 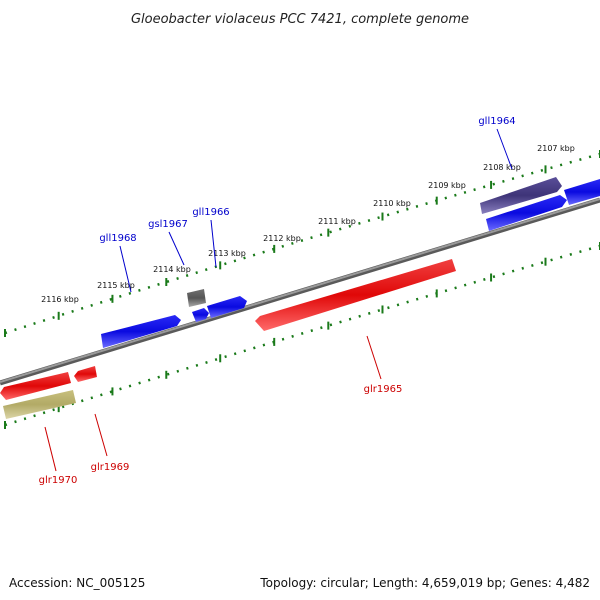 What do you see at coordinates (196, 298) in the screenshot?
I see `gene-gsl1967` at bounding box center [196, 298].